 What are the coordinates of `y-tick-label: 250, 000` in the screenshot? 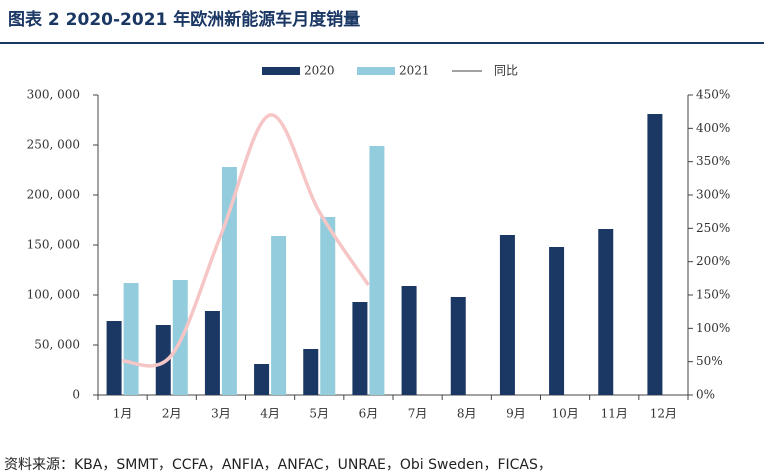 It's located at (53, 145).